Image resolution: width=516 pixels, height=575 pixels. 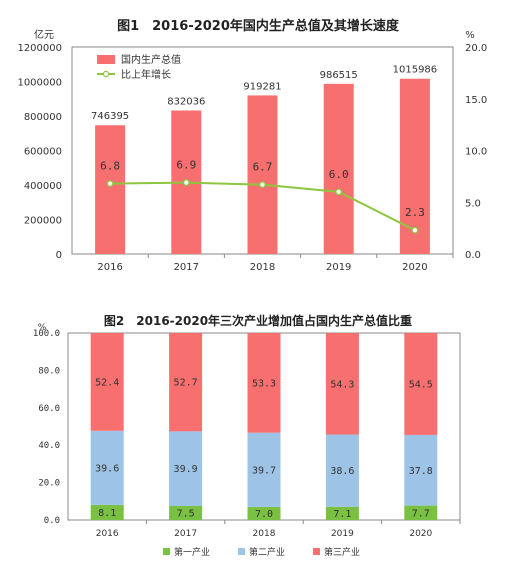 I want to click on chart1-right-axis: 0.0 5.0 10.0 15.0 20.0, so click(x=476, y=152).